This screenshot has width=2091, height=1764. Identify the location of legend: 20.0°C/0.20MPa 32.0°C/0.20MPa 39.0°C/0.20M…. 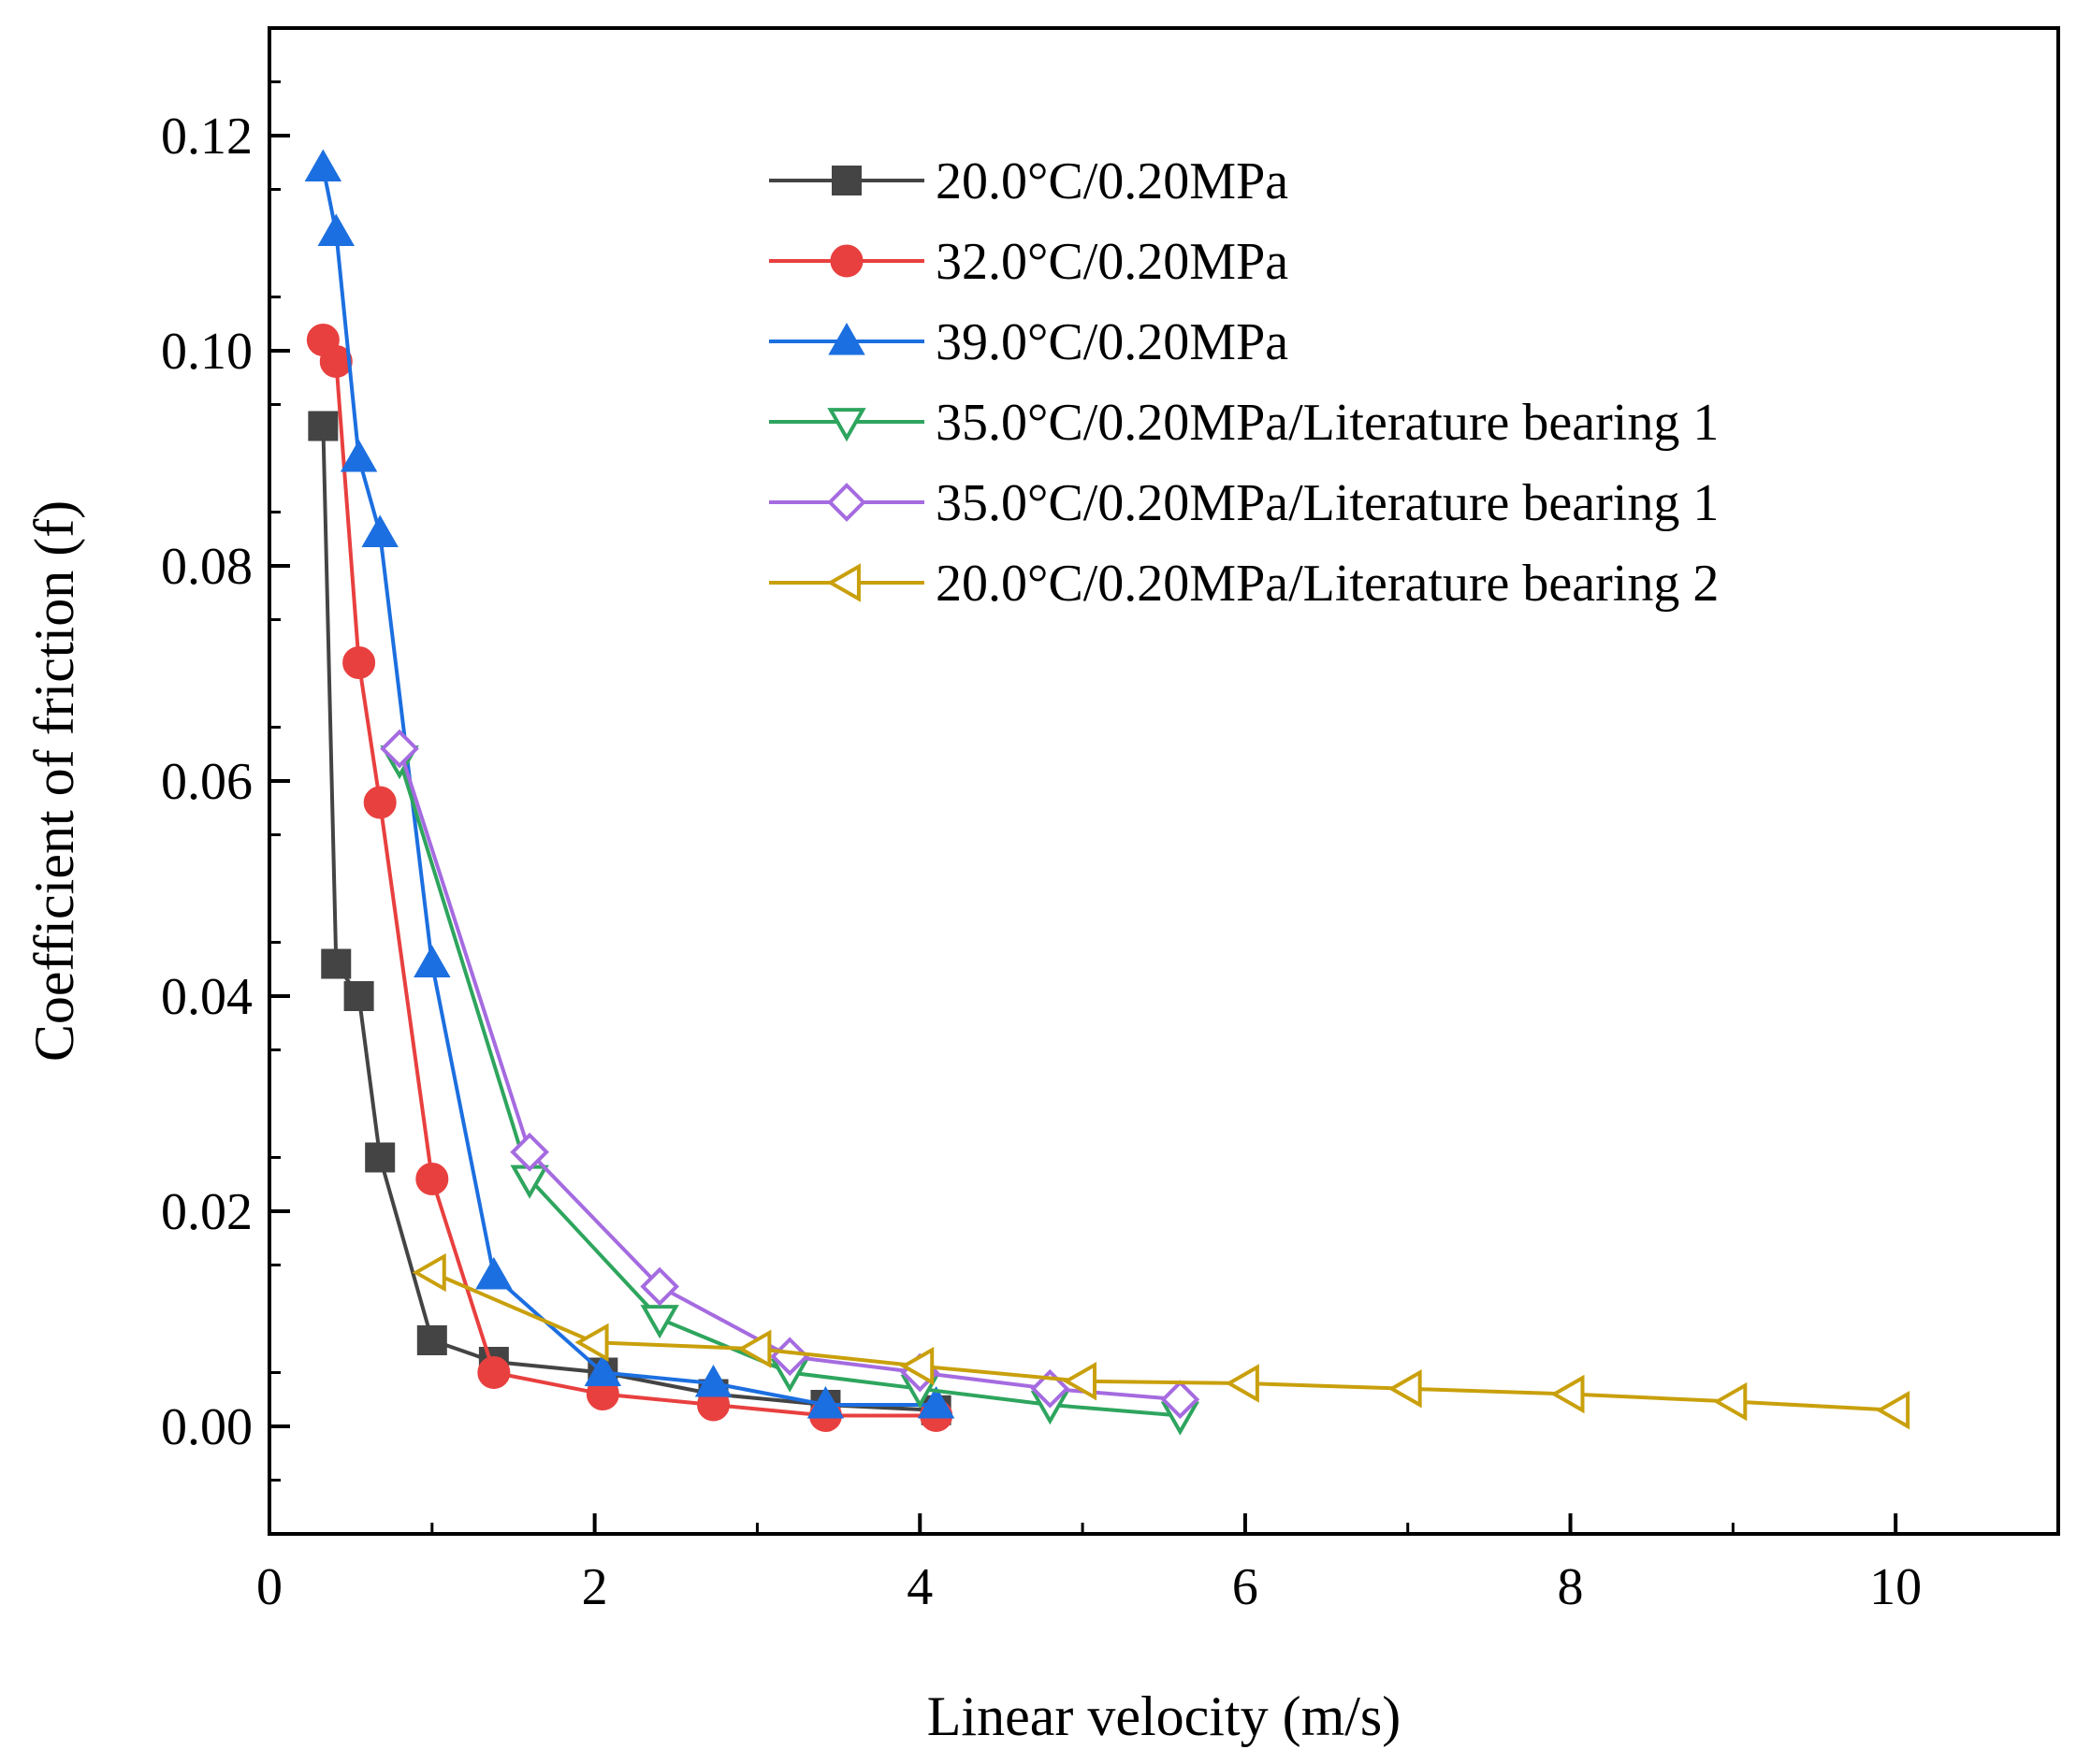
(1244, 382).